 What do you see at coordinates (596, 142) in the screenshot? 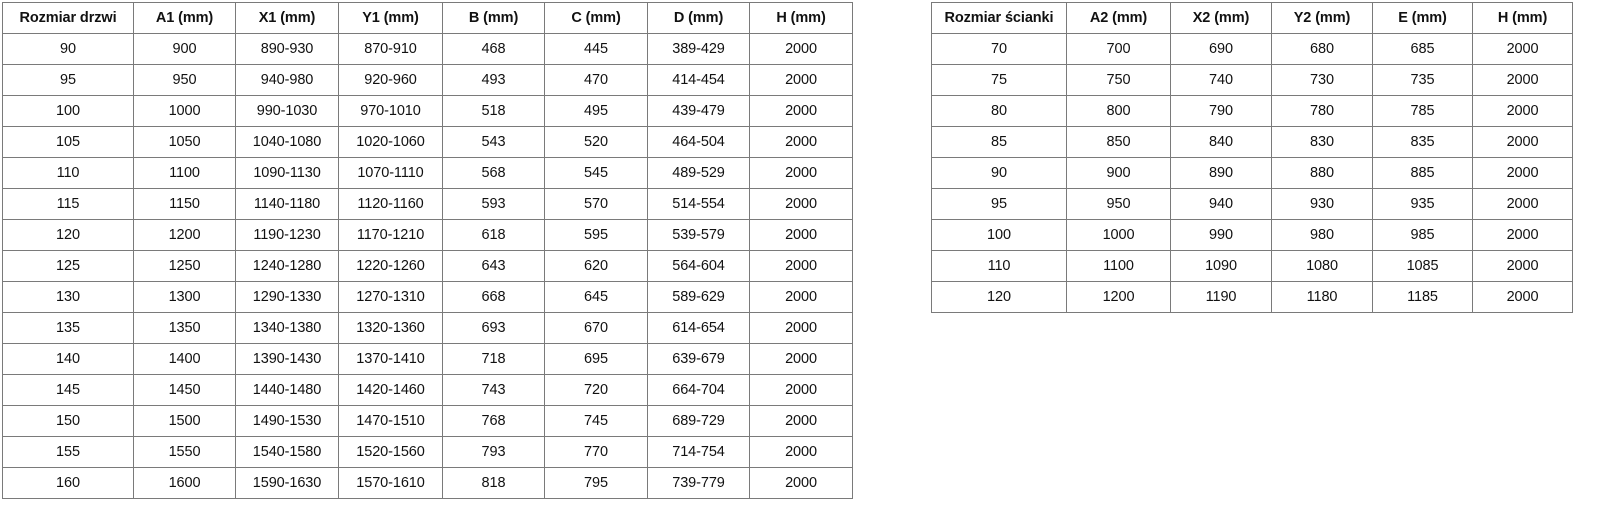
I see `cell: 520` at bounding box center [596, 142].